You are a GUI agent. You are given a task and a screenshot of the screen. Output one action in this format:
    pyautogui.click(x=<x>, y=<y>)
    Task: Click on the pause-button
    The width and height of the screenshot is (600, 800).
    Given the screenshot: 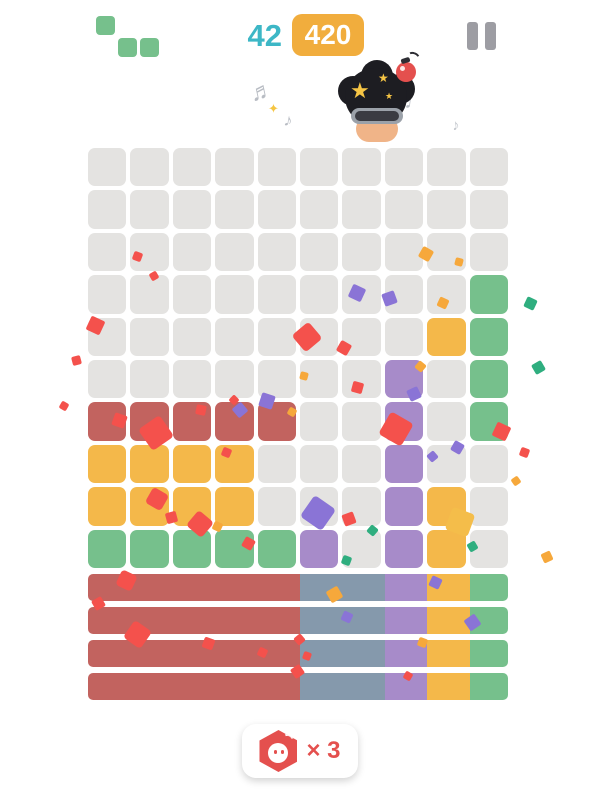 What is the action you would take?
    pyautogui.click(x=482, y=36)
    